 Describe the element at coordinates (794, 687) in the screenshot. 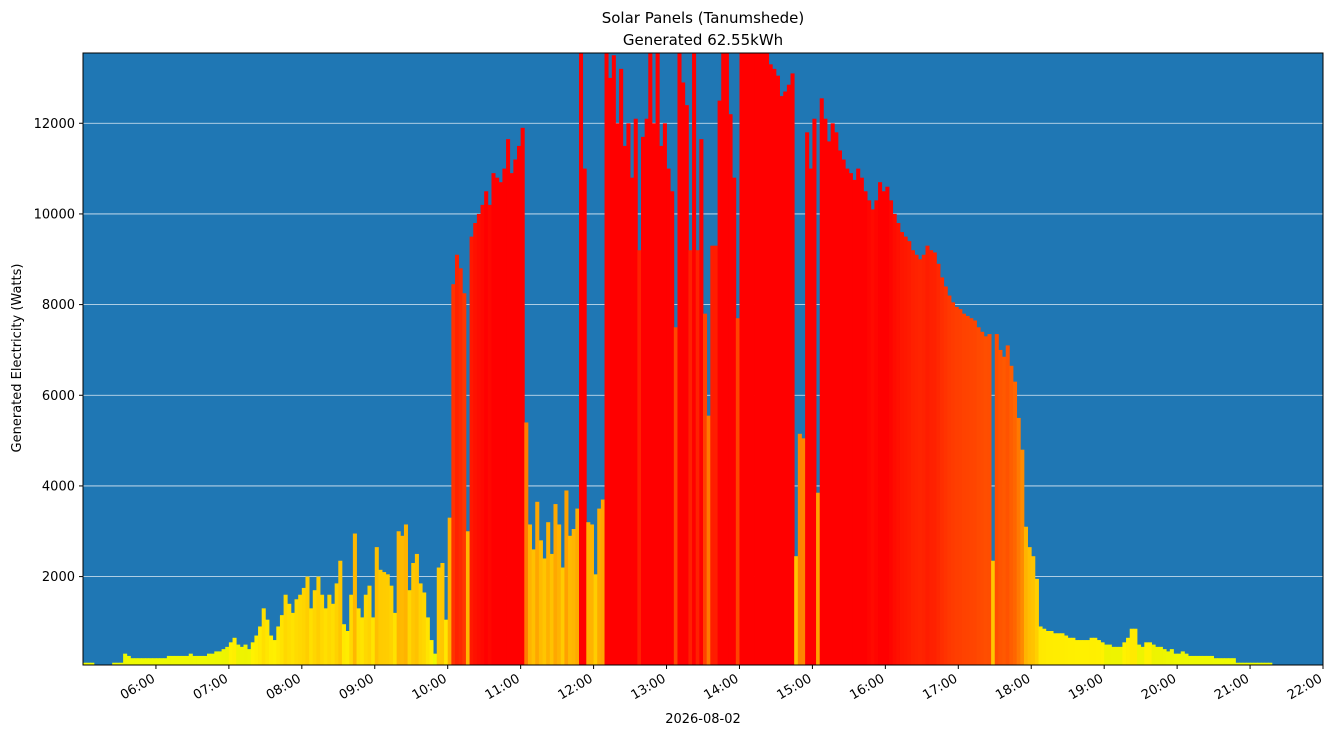

I see `x-tick-label: 15:00` at that location.